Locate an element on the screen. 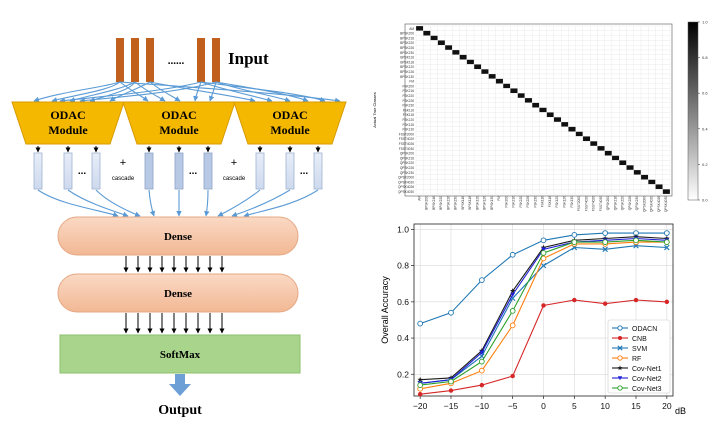 The height and width of the screenshot is (427, 727). column-label: QPSK230 is located at coordinates (637, 203).